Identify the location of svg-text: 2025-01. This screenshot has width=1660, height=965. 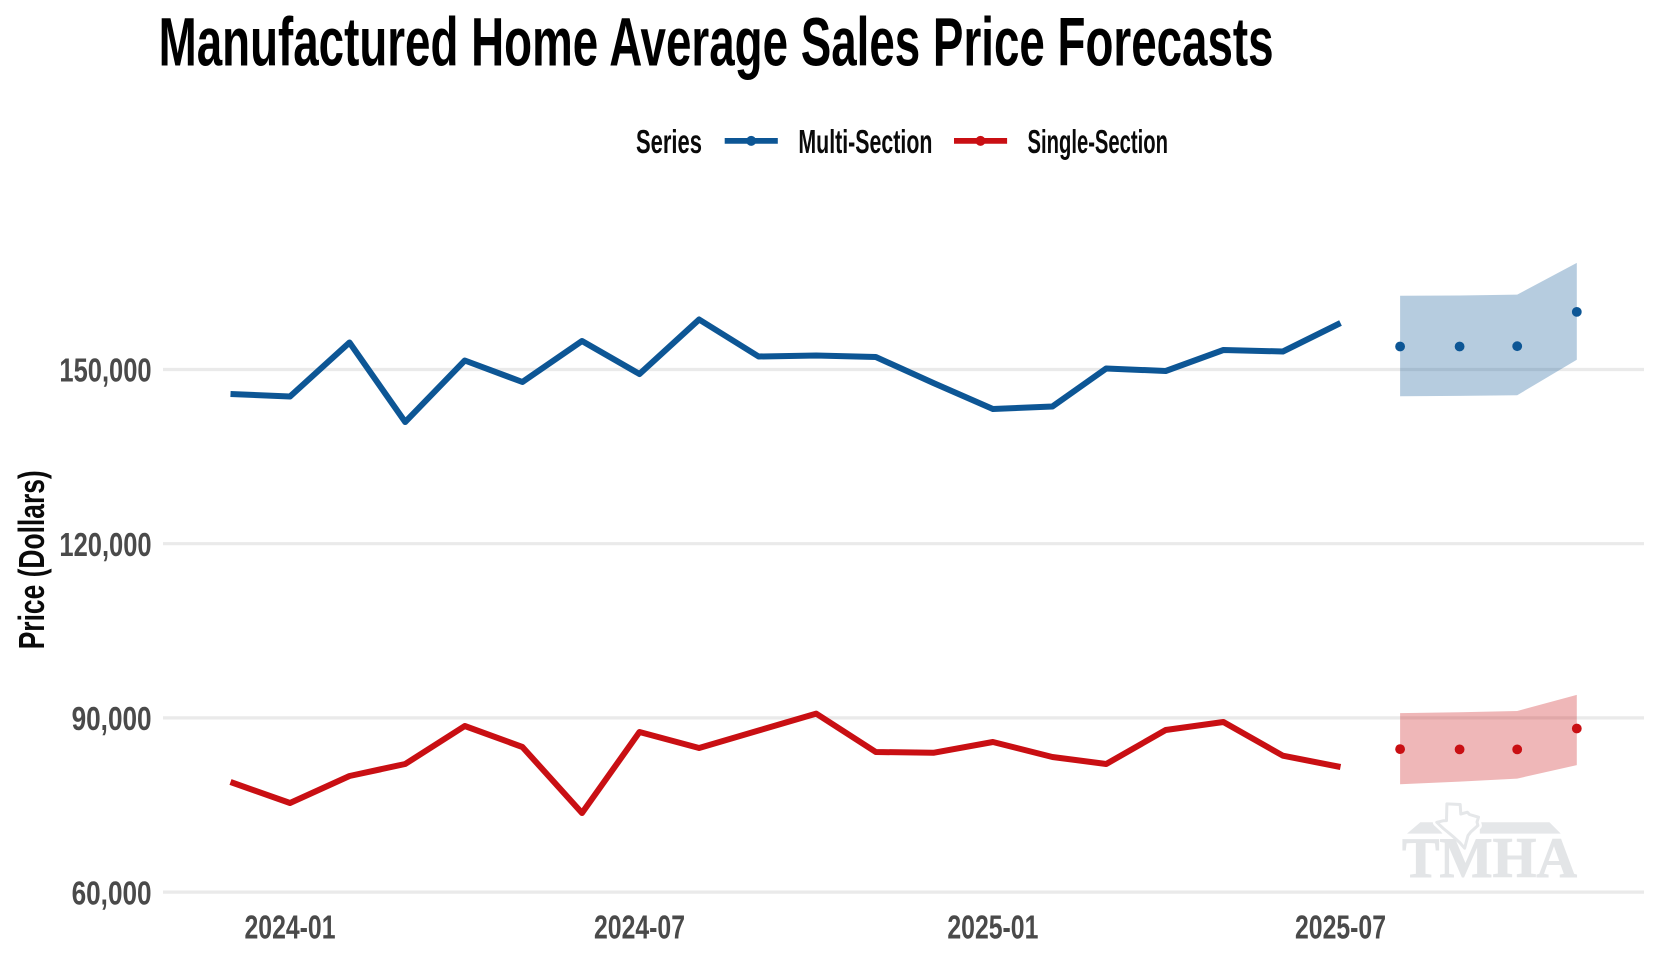
(992, 927).